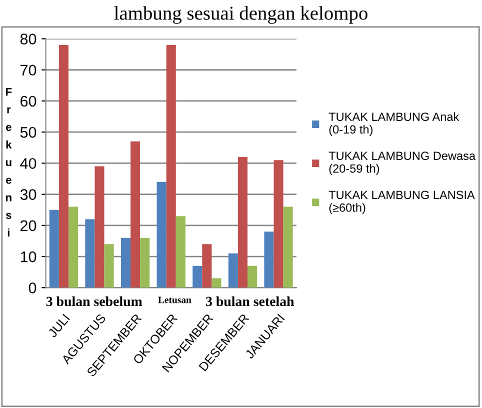  I want to click on y-tick-label: 20, so click(28, 226).